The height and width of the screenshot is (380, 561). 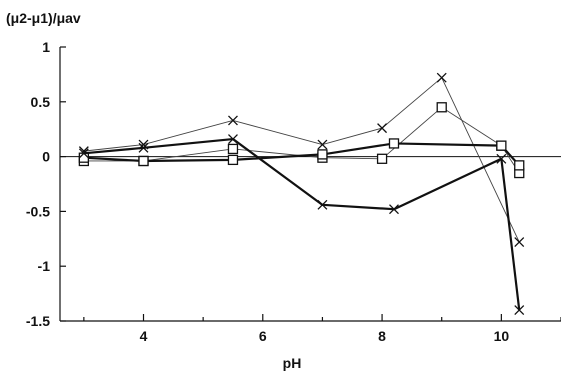 What do you see at coordinates (43, 18) in the screenshot?
I see `y-axis-label: (μ2-μ1)/μav` at bounding box center [43, 18].